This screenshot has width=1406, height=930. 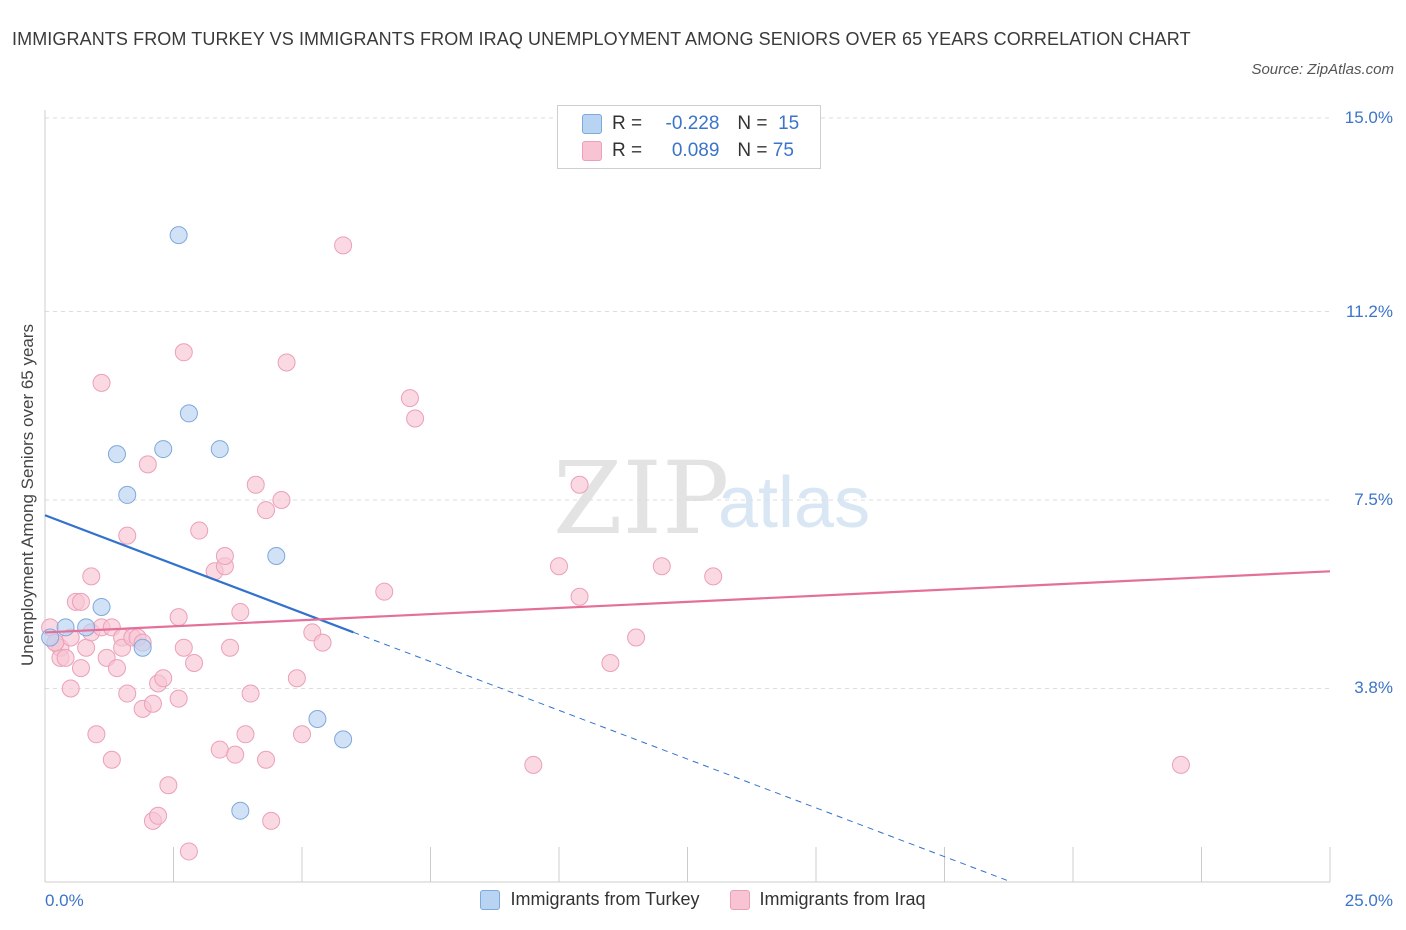 I want to click on x-tick-label-min: 0.0%, so click(x=64, y=900).